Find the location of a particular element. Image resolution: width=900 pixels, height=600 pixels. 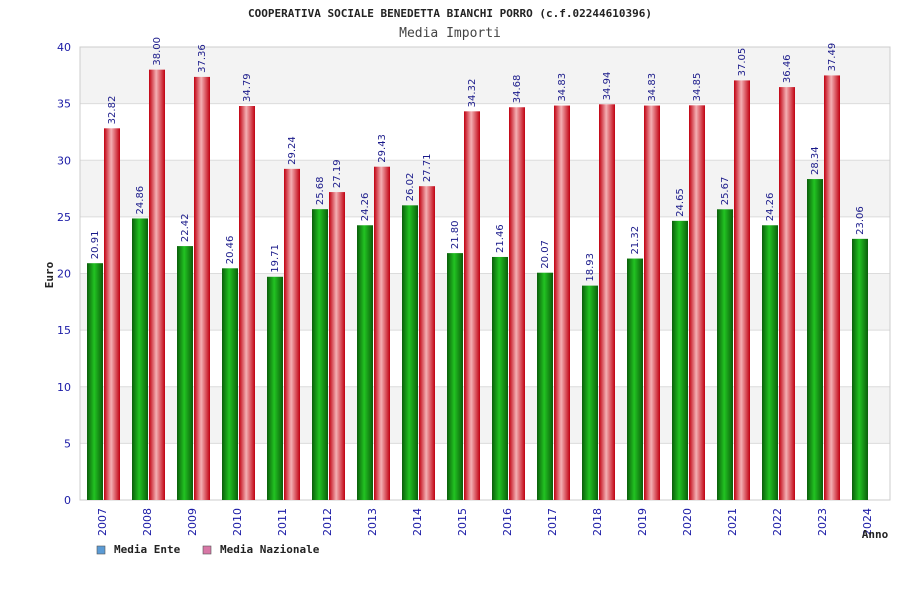

legend-swatch-media-nazionale is located at coordinates (207, 550).